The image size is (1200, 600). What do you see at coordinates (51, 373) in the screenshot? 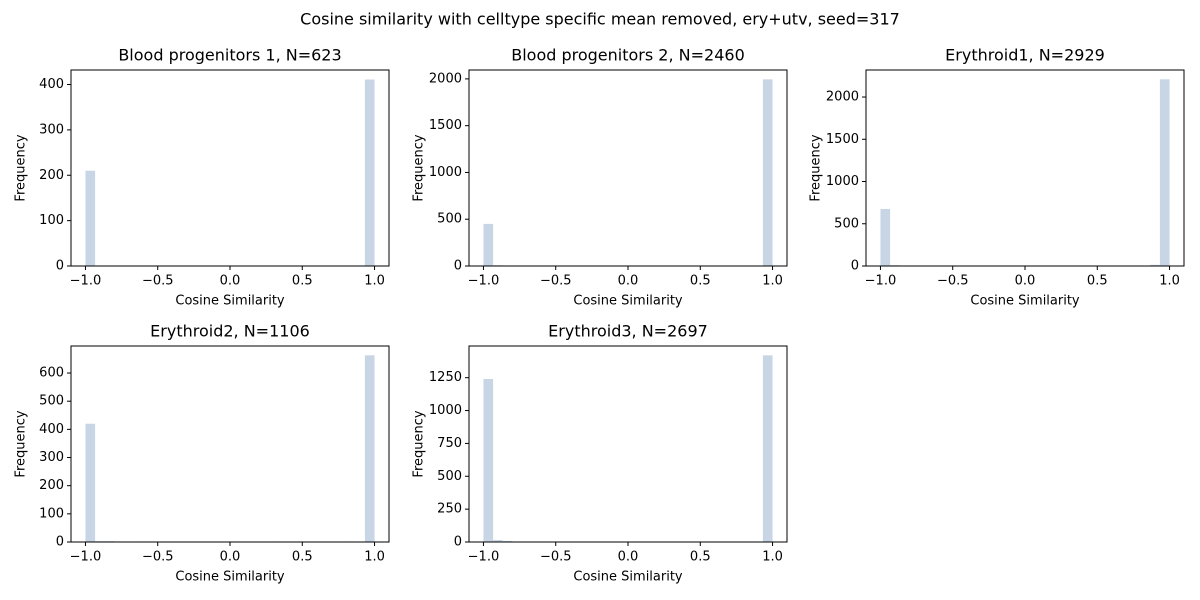
I see `y-tick-label: 600` at bounding box center [51, 373].